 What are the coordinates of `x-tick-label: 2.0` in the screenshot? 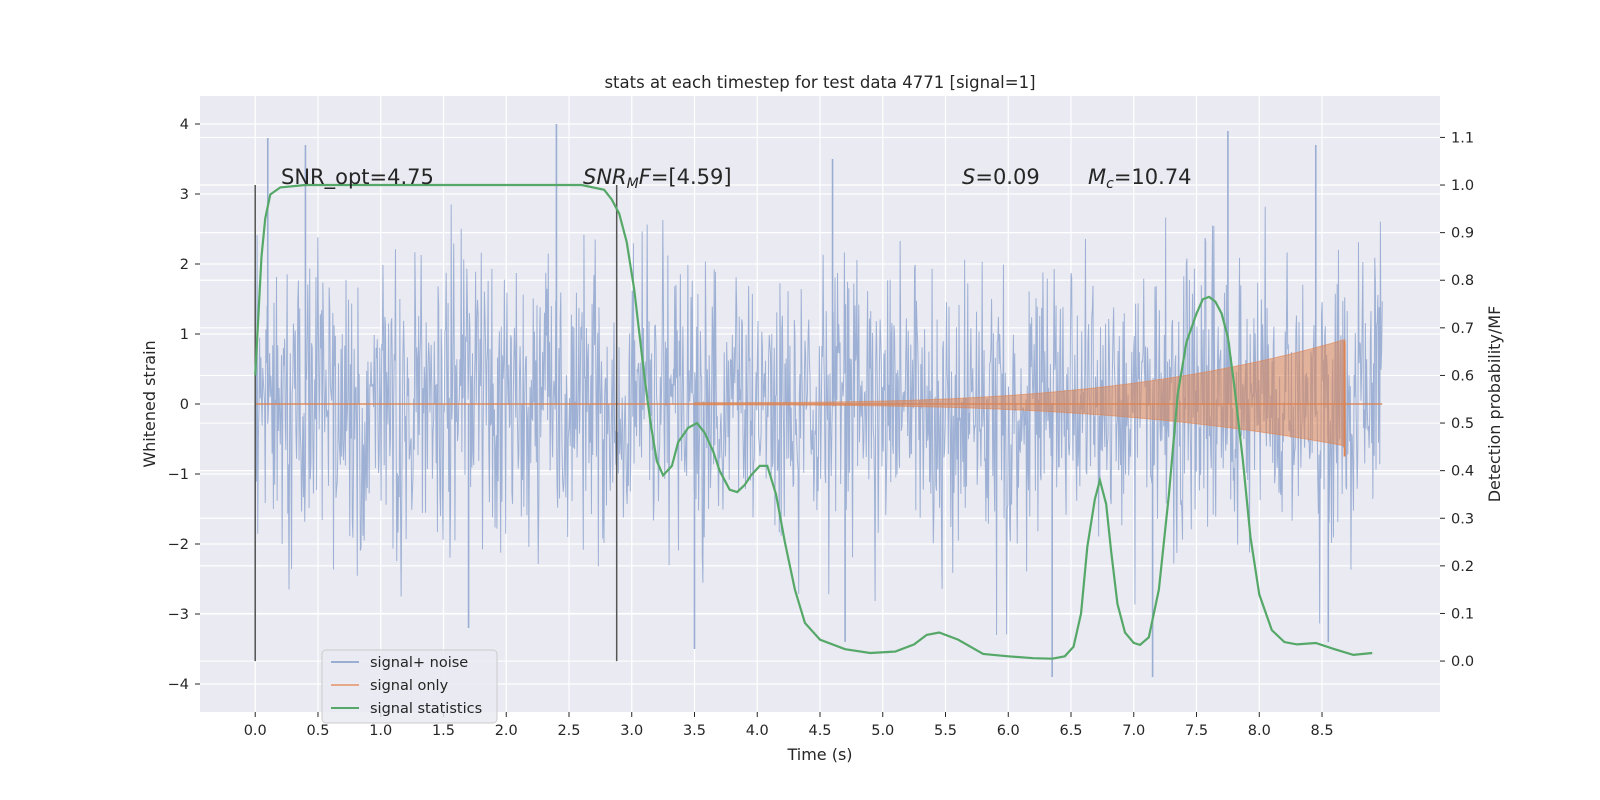 It's located at (506, 731).